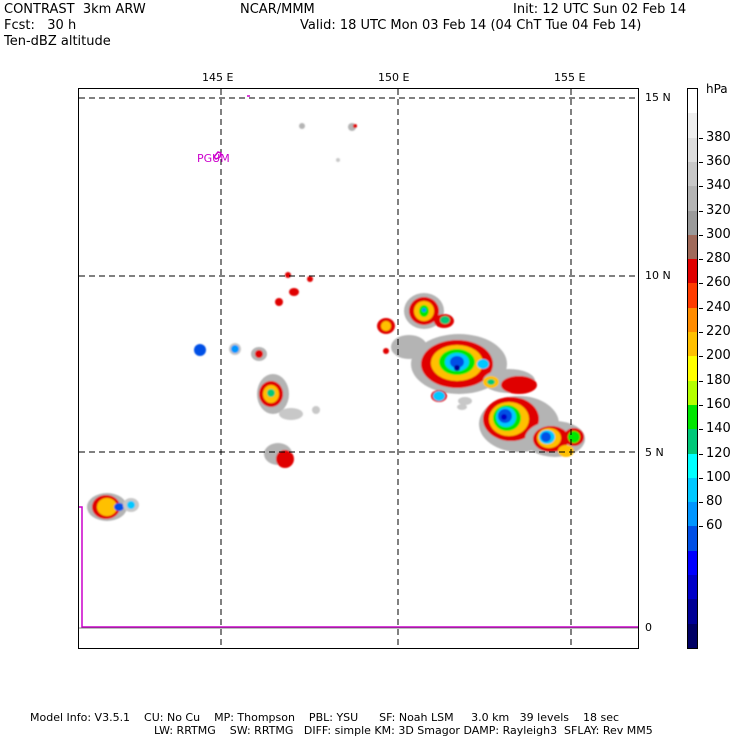 This screenshot has height=740, width=740. What do you see at coordinates (75, 9) in the screenshot?
I see `model-title: CONTRAST 3km ARW` at bounding box center [75, 9].